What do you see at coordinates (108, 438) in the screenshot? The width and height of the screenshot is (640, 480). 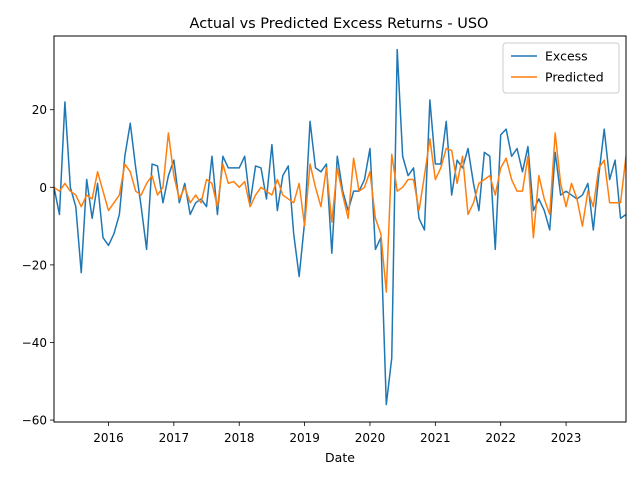 I see `x-tick-label: 2016` at bounding box center [108, 438].